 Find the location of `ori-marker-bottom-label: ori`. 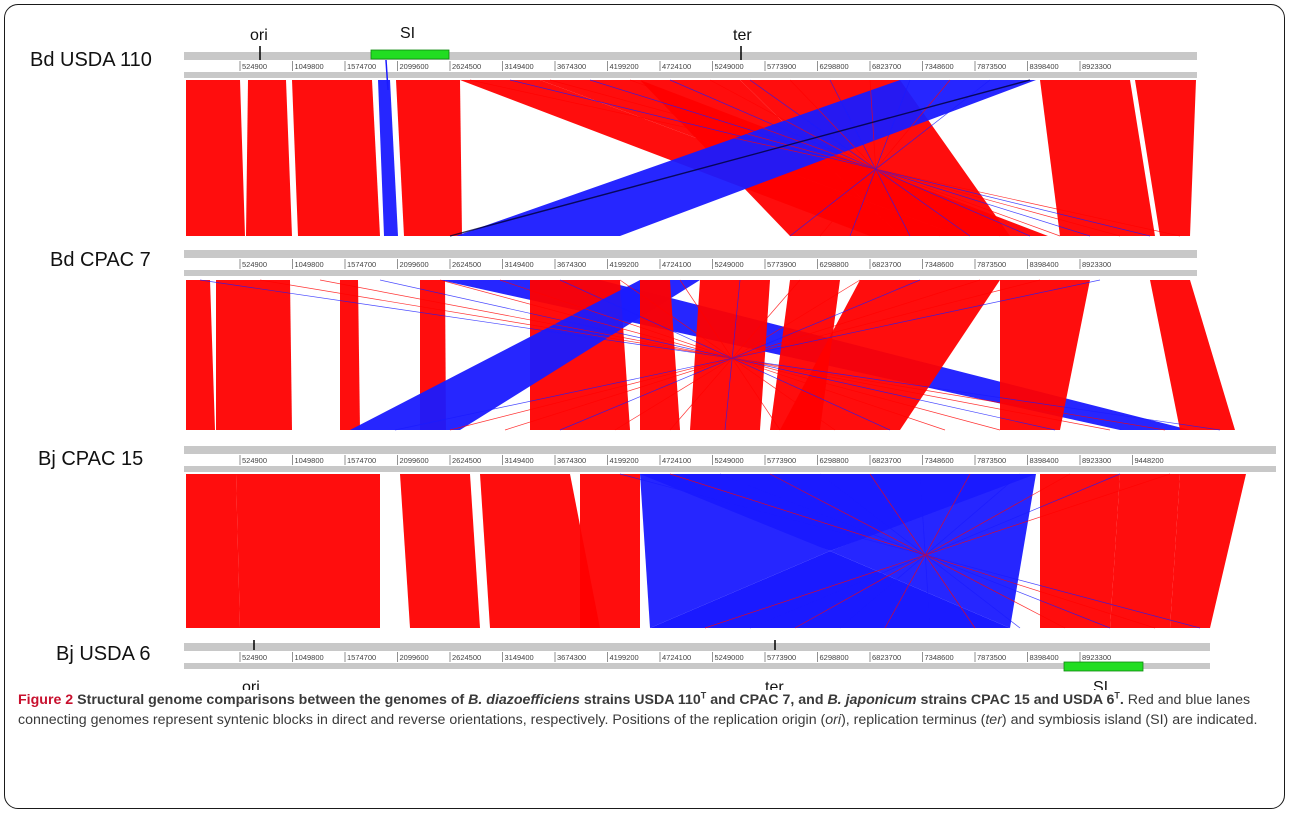

ori-marker-bottom-label: ori is located at coordinates (251, 684).